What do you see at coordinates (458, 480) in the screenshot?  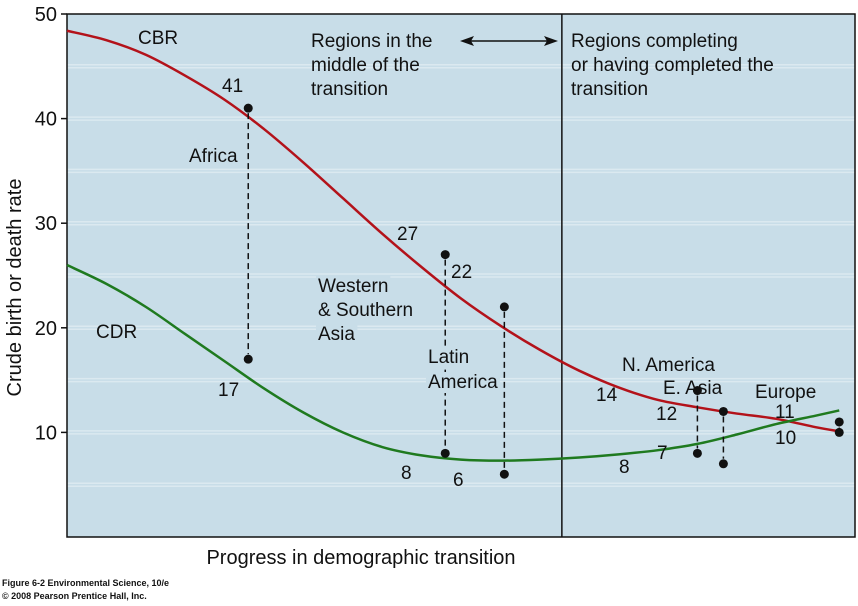 I see `la-cdr-value: 6` at bounding box center [458, 480].